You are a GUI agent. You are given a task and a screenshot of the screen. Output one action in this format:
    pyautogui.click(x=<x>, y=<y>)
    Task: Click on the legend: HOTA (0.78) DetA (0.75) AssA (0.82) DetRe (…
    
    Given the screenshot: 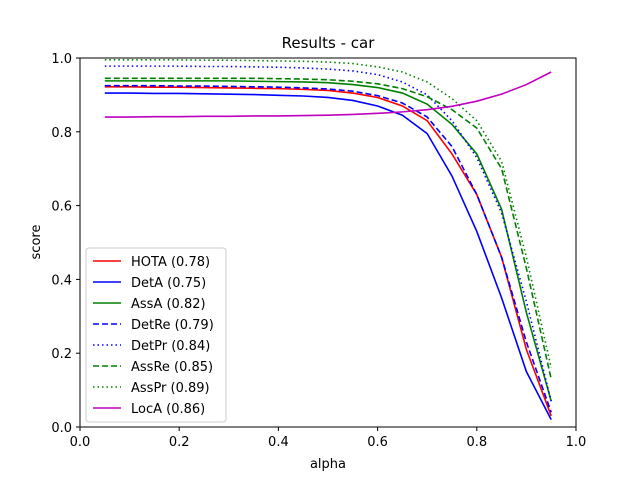 What is the action you would take?
    pyautogui.click(x=156, y=335)
    